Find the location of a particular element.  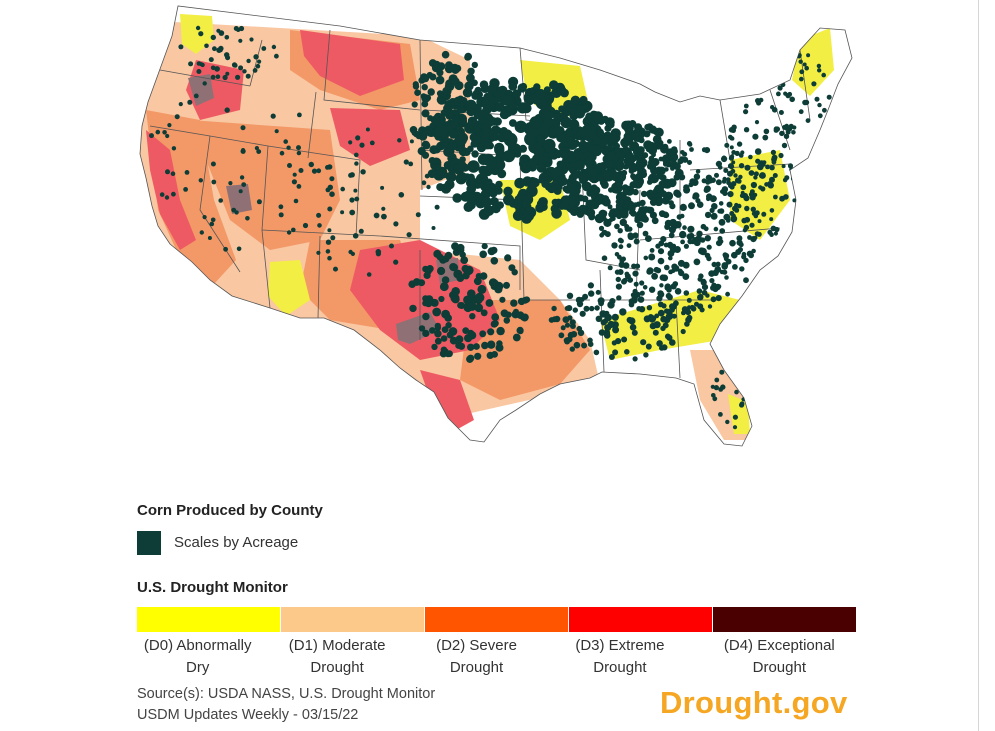

drought-area-d3-oregon is located at coordinates (215, 90).